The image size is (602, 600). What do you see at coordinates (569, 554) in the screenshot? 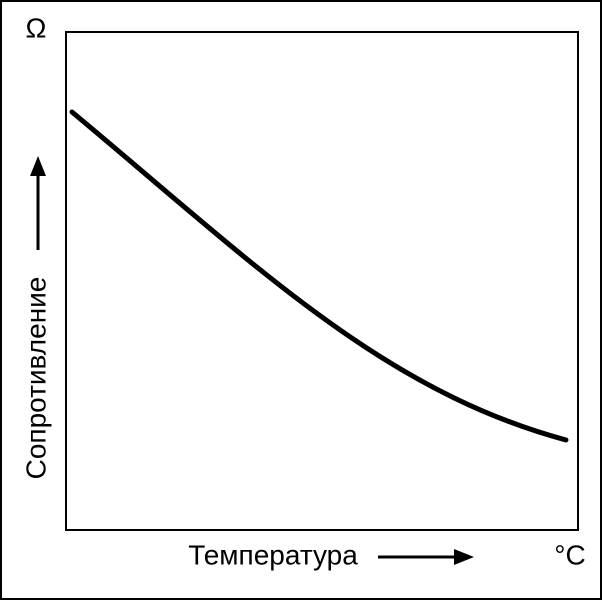
I see `x-unit: °C` at bounding box center [569, 554].